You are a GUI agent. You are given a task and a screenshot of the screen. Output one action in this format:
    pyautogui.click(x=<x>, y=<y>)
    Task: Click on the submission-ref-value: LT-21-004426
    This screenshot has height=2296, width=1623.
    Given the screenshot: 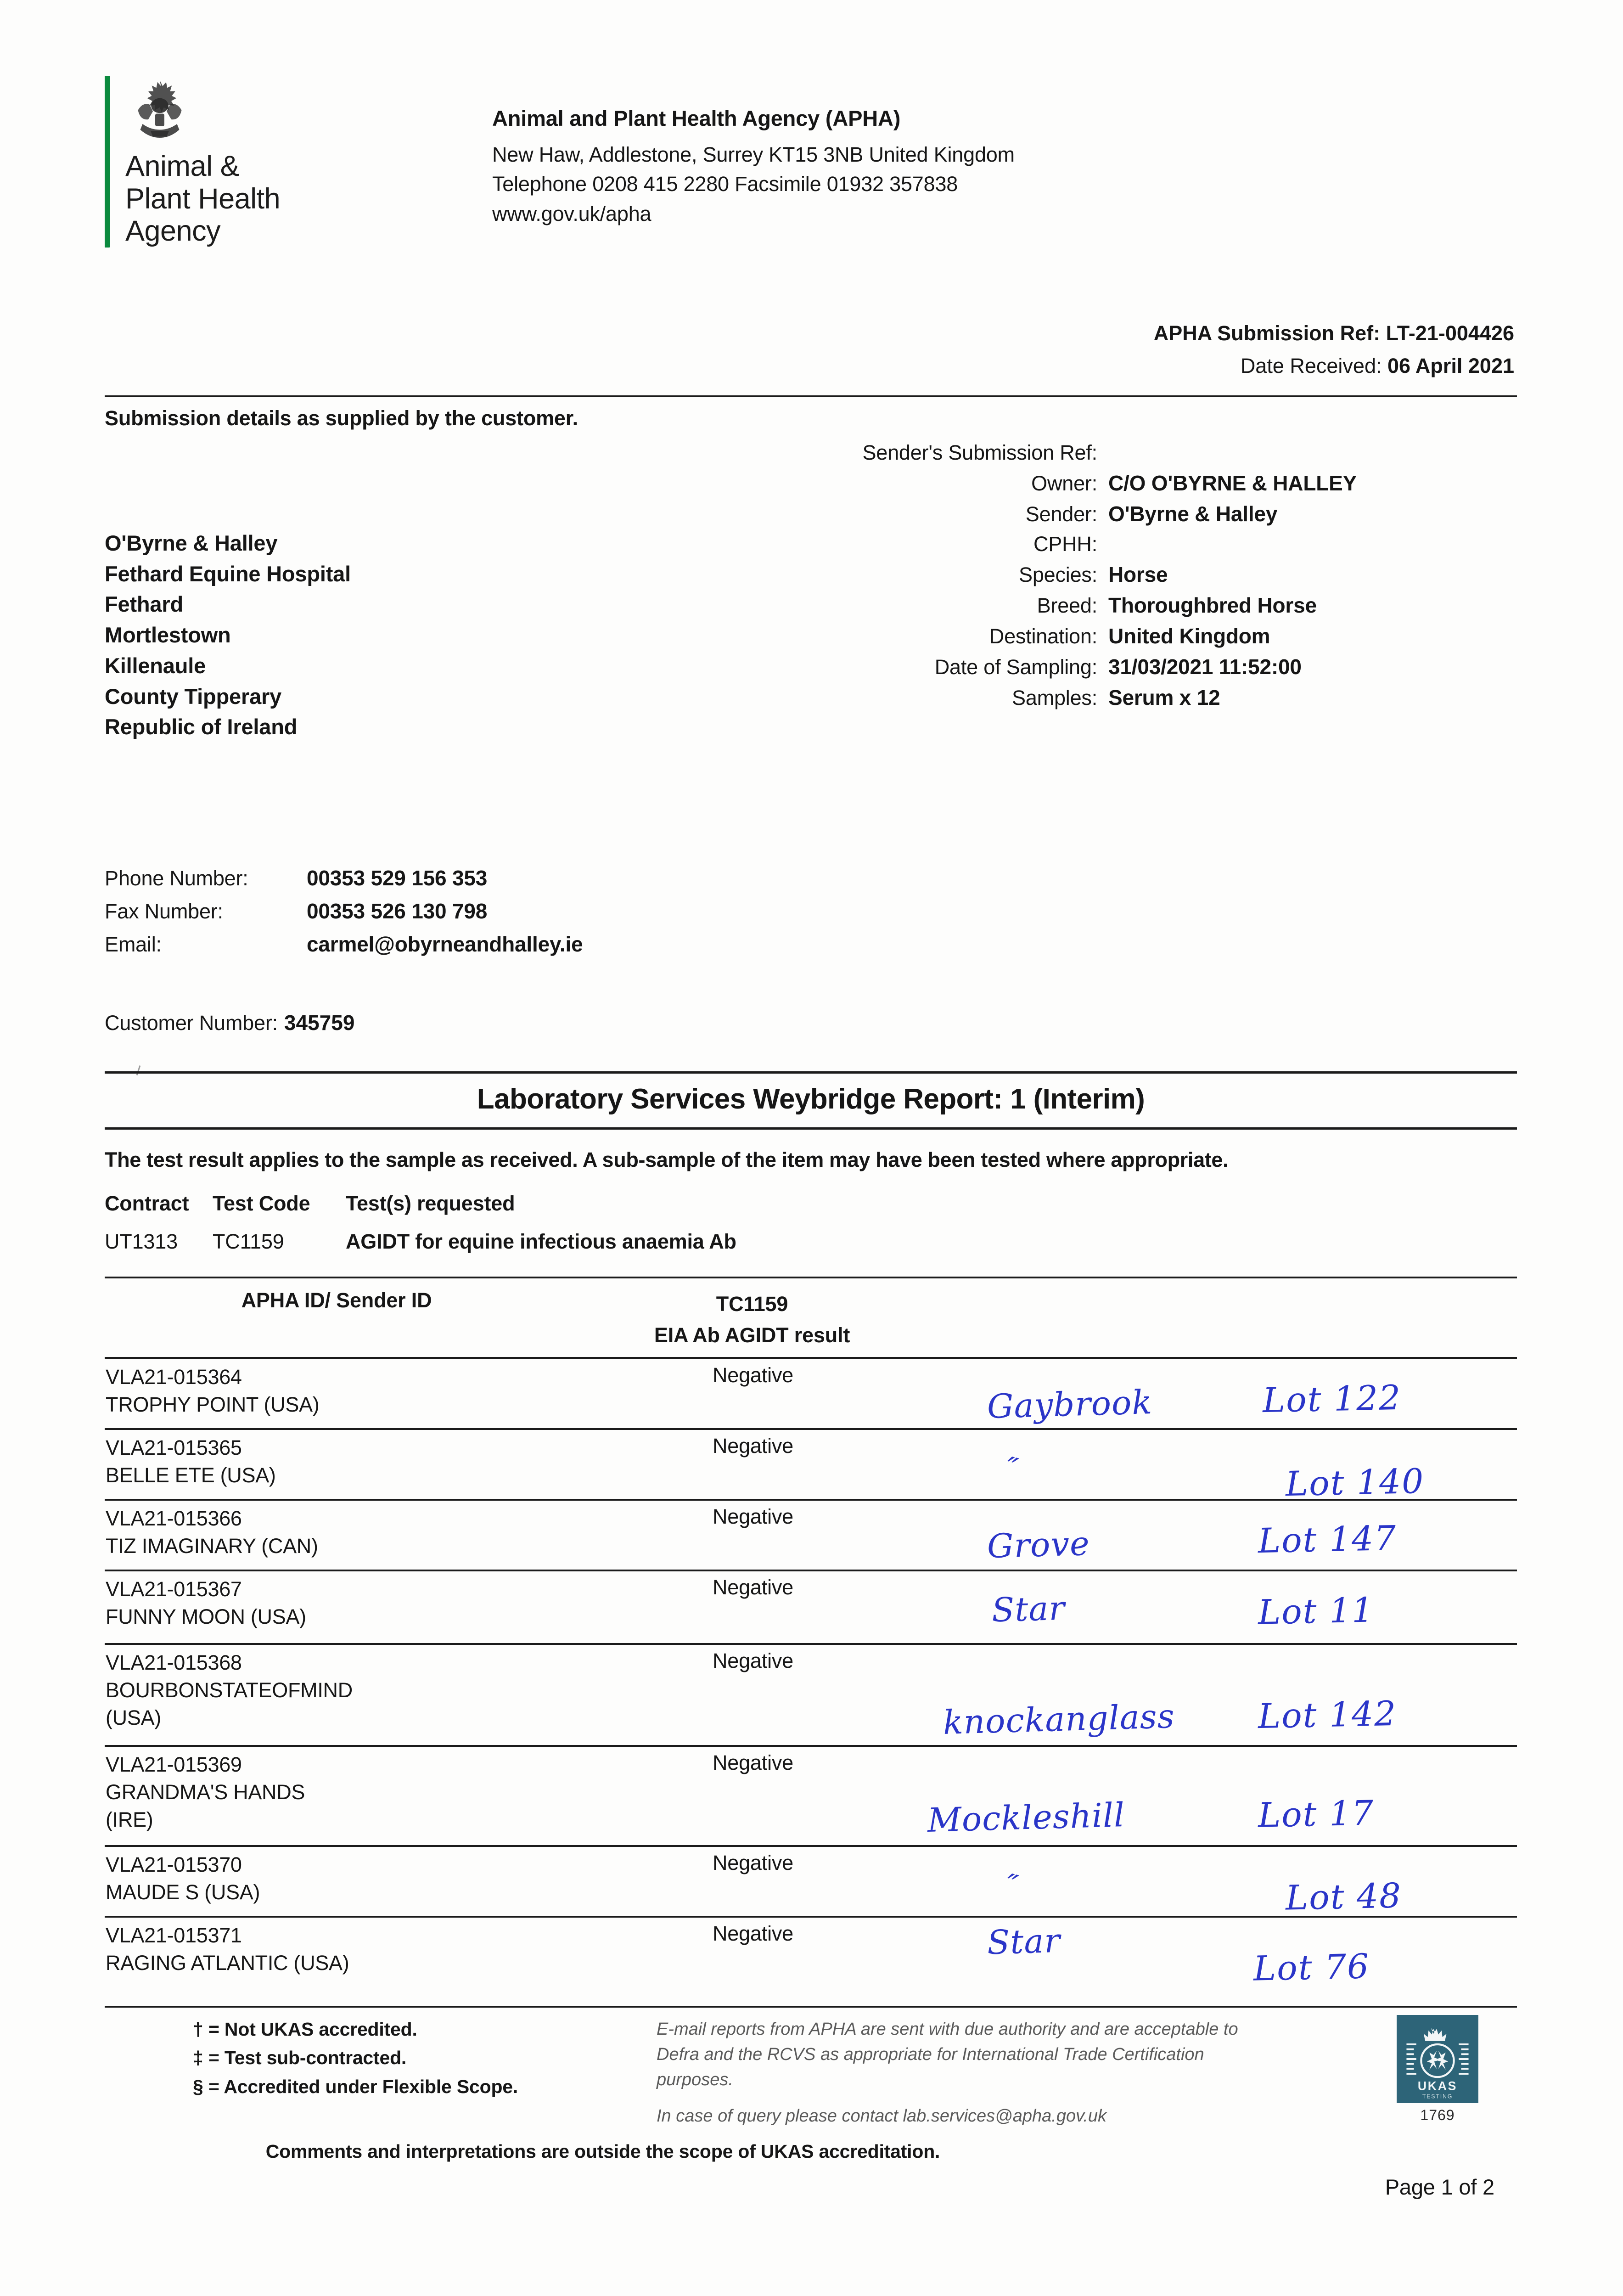 What is the action you would take?
    pyautogui.click(x=1450, y=333)
    